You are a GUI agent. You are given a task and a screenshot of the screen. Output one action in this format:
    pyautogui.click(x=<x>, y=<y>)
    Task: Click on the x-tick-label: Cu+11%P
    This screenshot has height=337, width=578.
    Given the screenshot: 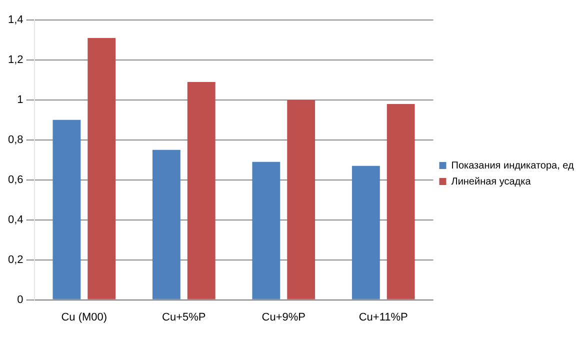 What is the action you would take?
    pyautogui.click(x=383, y=317)
    